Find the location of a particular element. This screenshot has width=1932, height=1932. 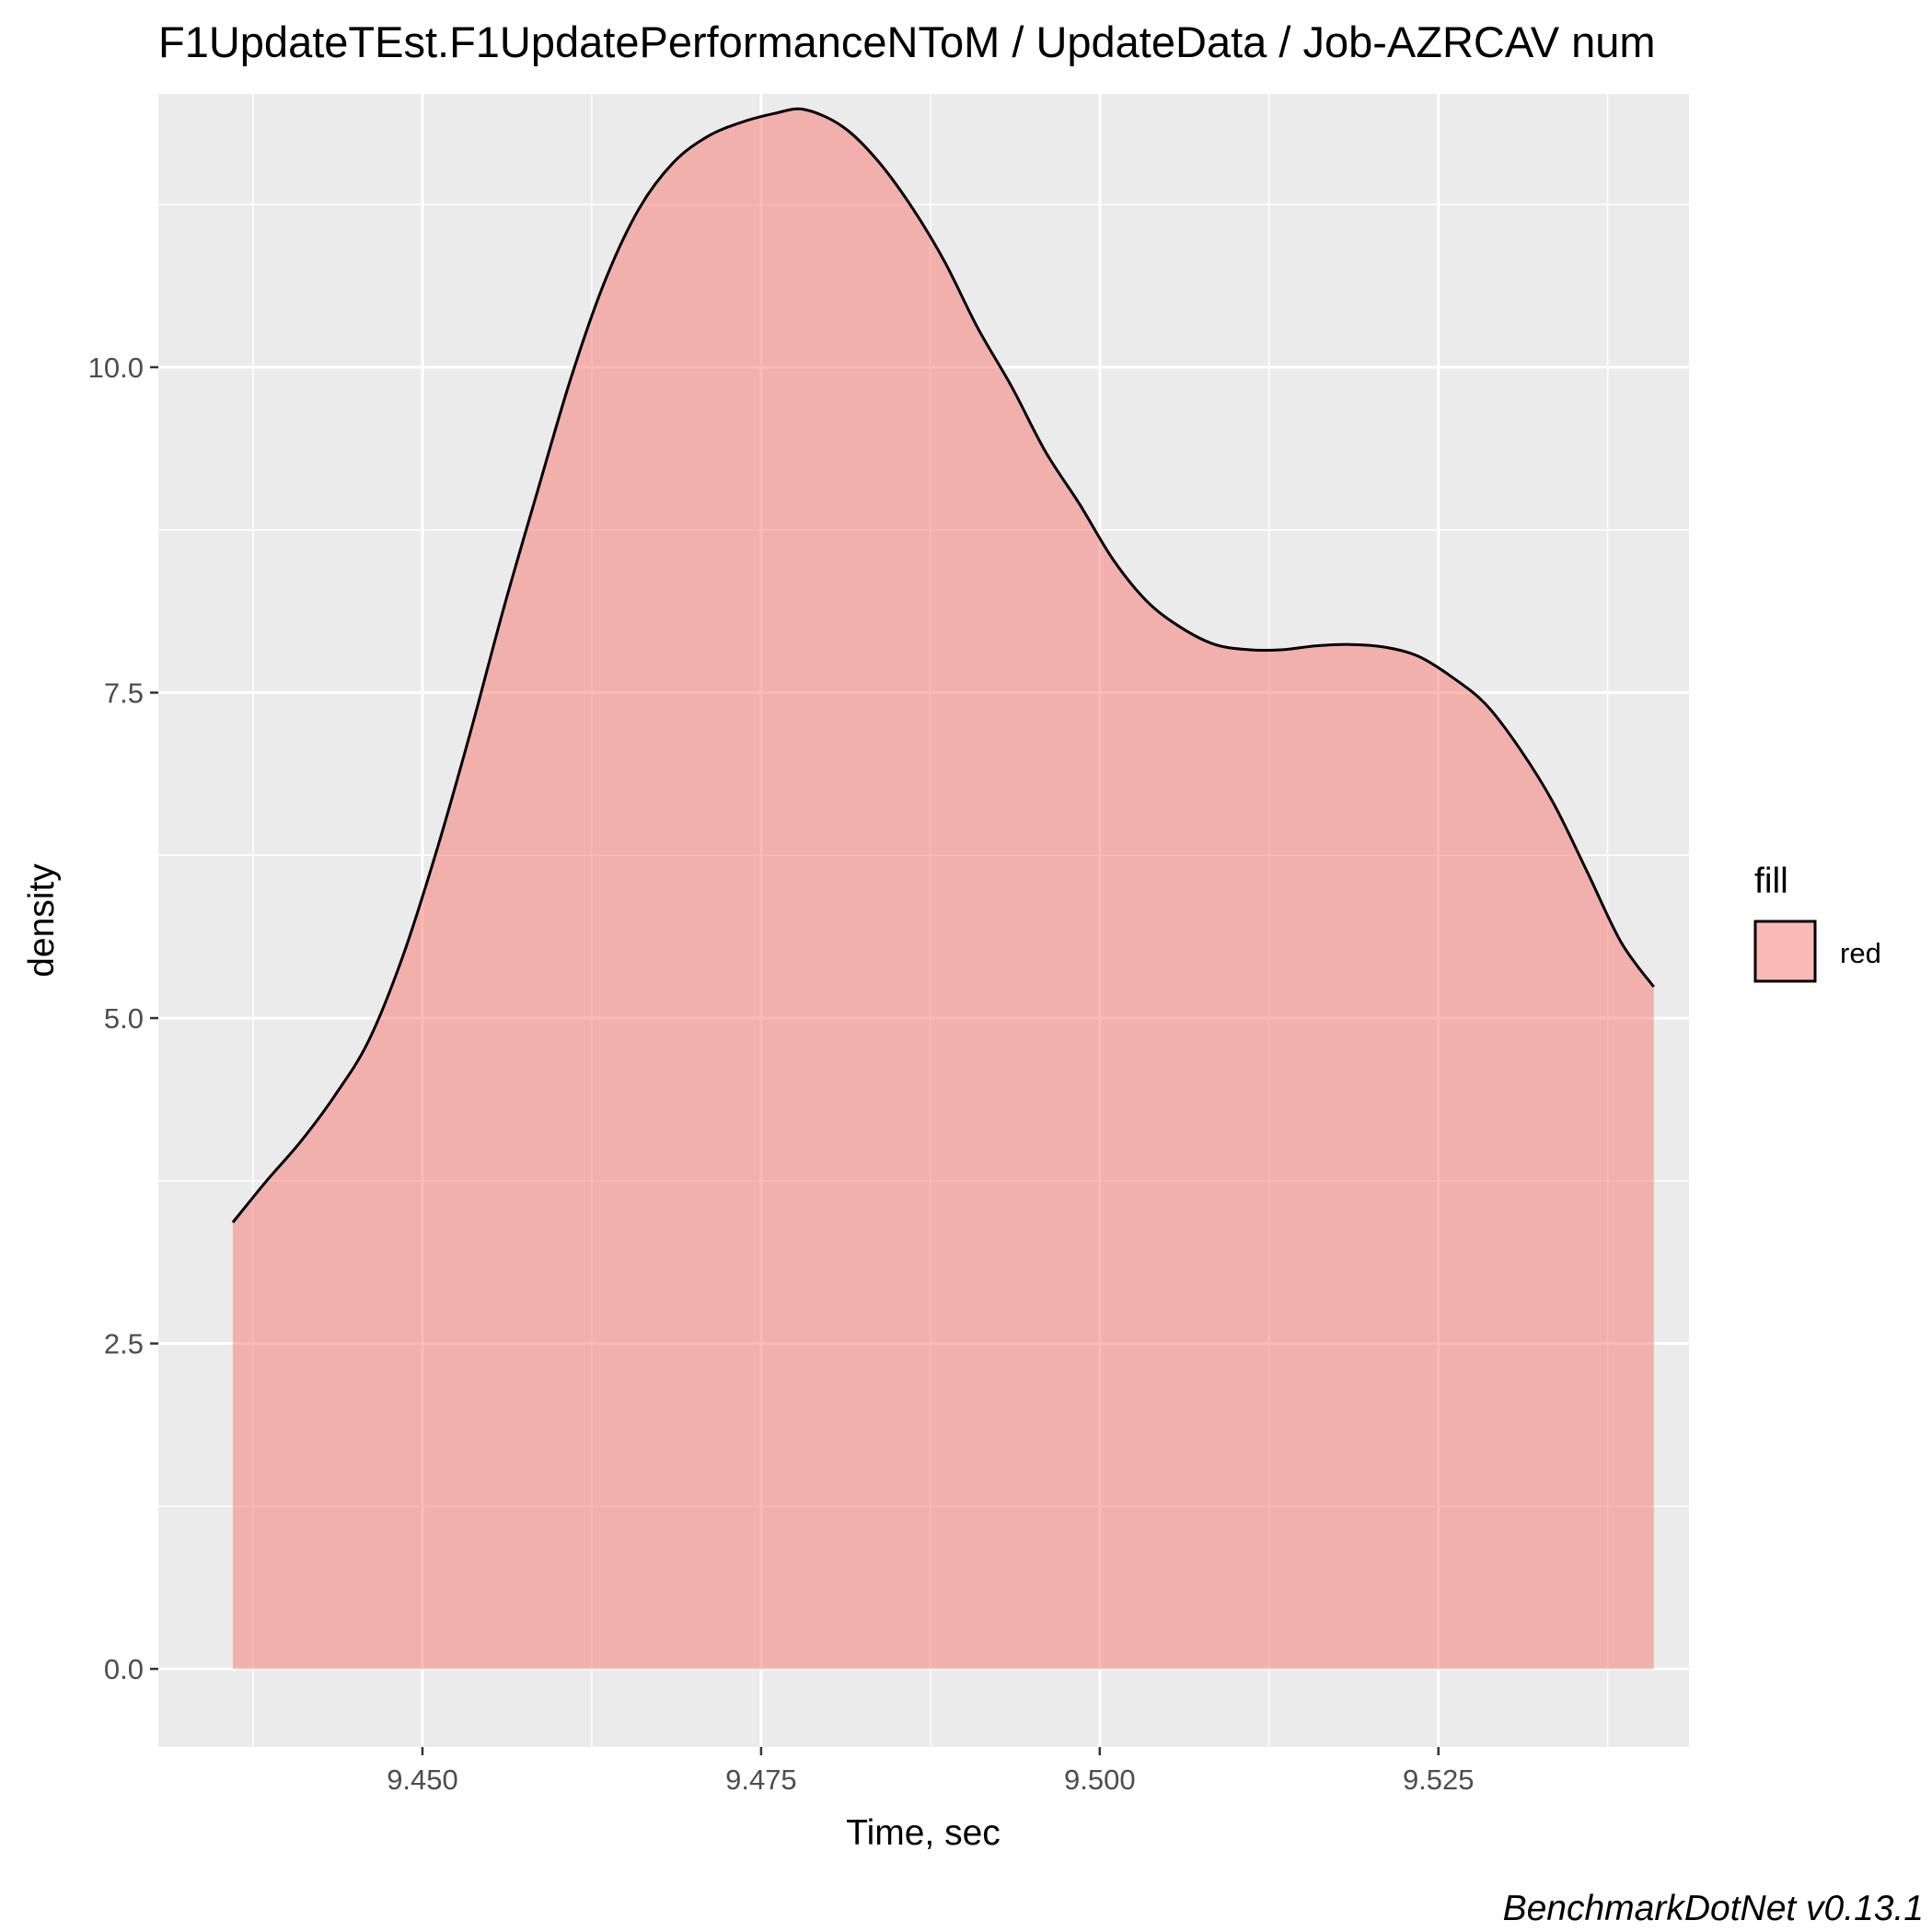

x-tick-label-3: 9.525 is located at coordinates (1439, 1780).